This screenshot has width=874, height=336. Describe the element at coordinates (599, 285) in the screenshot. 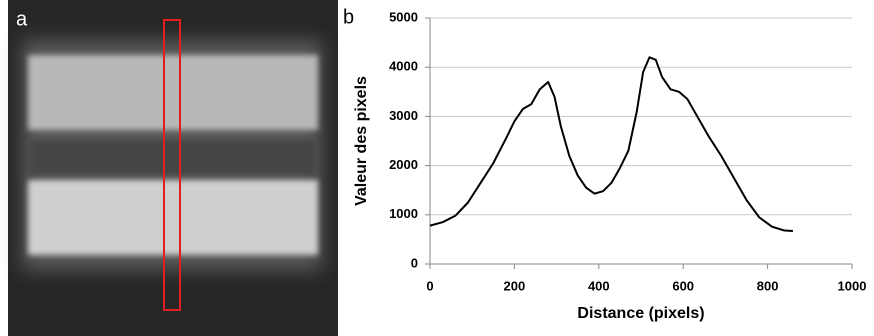

I see `x-tick-label: 400` at that location.